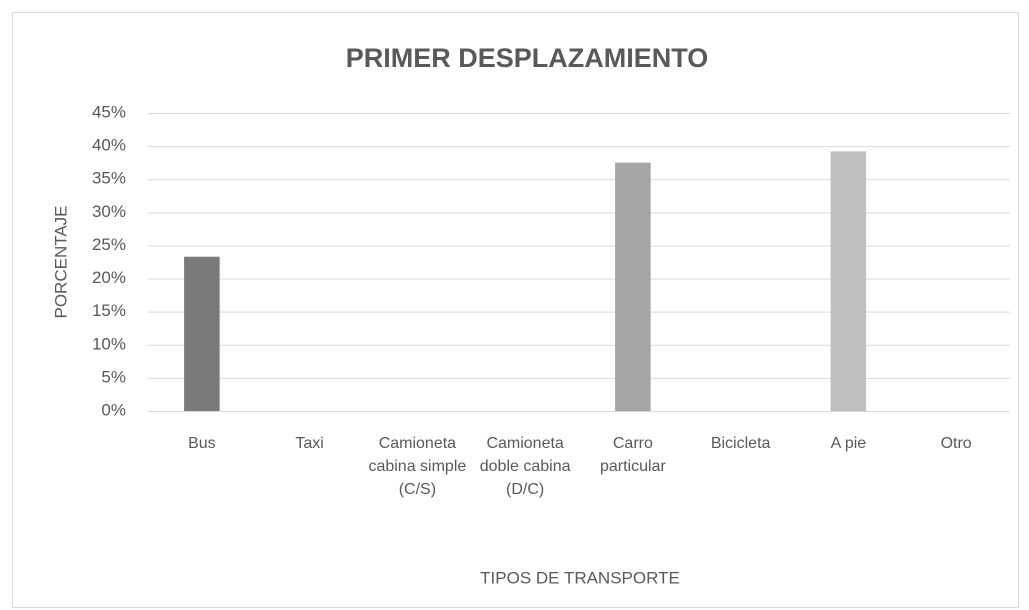 The width and height of the screenshot is (1029, 610). What do you see at coordinates (109, 145) in the screenshot?
I see `y-tick-label: 40%` at bounding box center [109, 145].